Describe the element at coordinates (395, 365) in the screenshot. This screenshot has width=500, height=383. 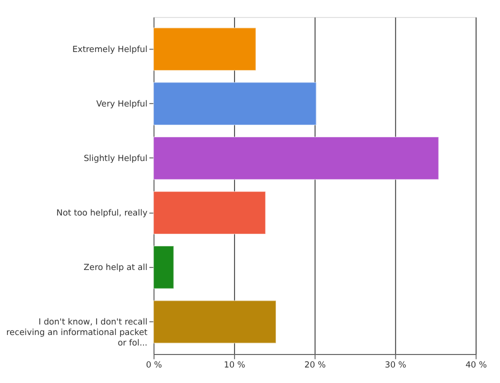
I see `x-tick-label: 30 %` at that location.